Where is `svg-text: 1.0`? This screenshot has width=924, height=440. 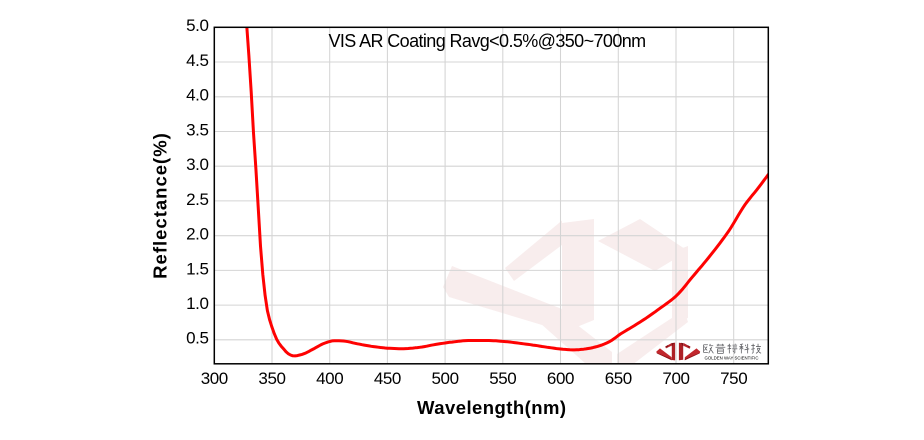 svg-text: 1.0 is located at coordinates (197, 303).